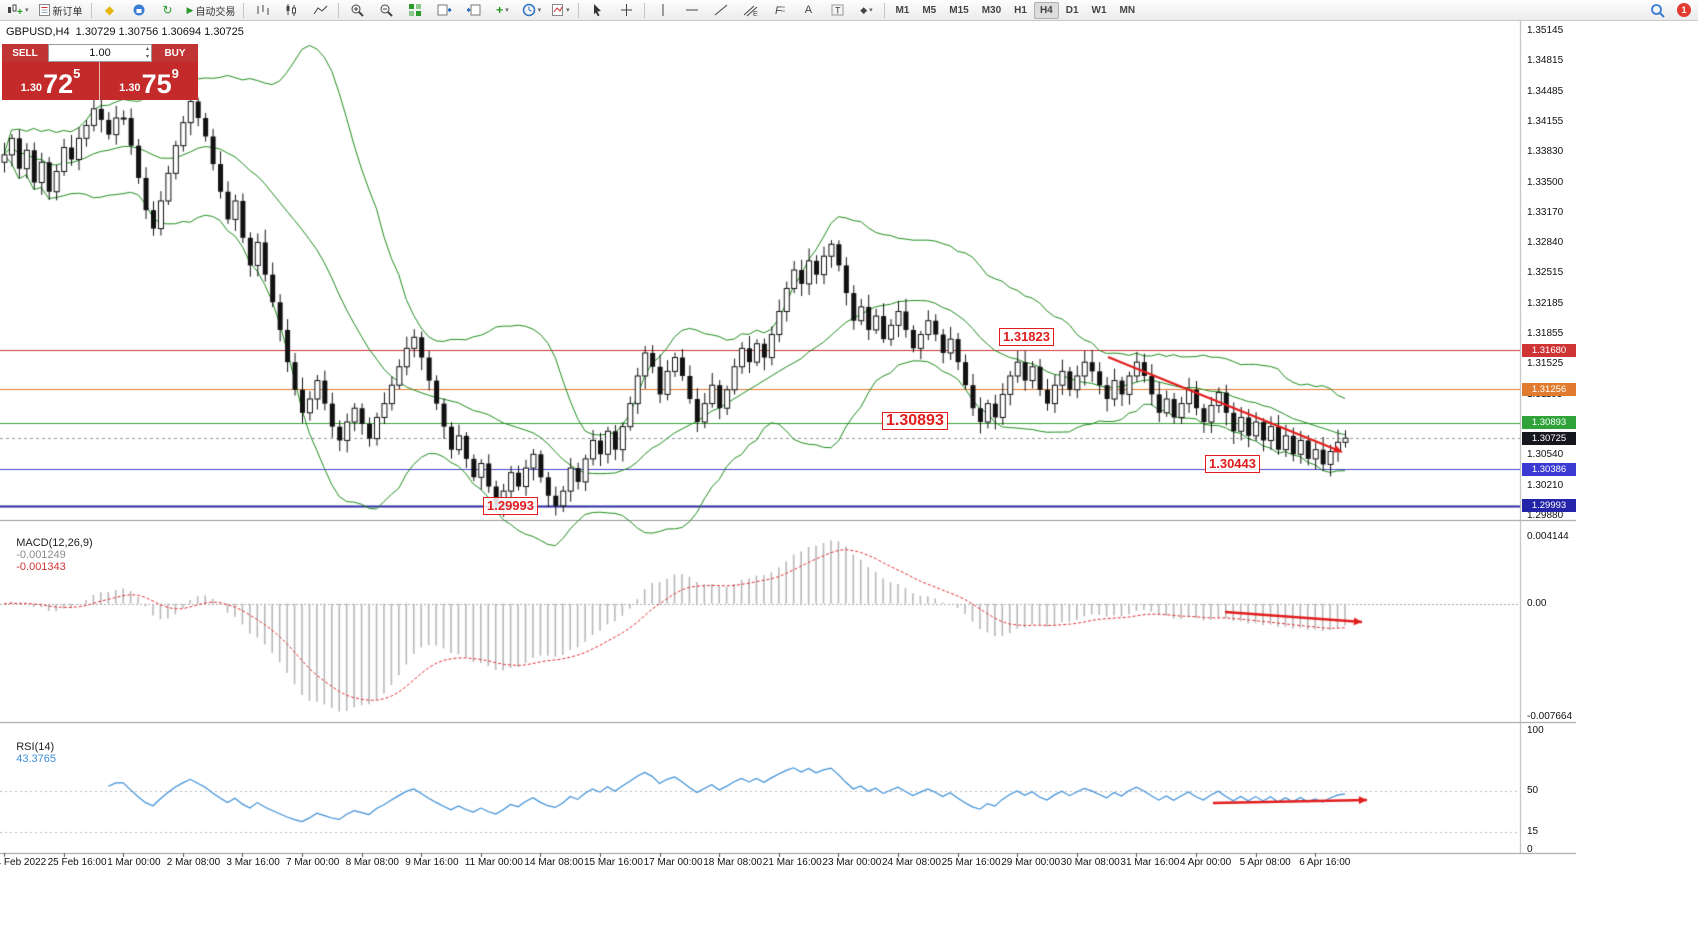 This screenshot has width=1698, height=947. What do you see at coordinates (1325, 862) in the screenshot?
I see `time-axis-label: 6 Apr 16:00` at bounding box center [1325, 862].